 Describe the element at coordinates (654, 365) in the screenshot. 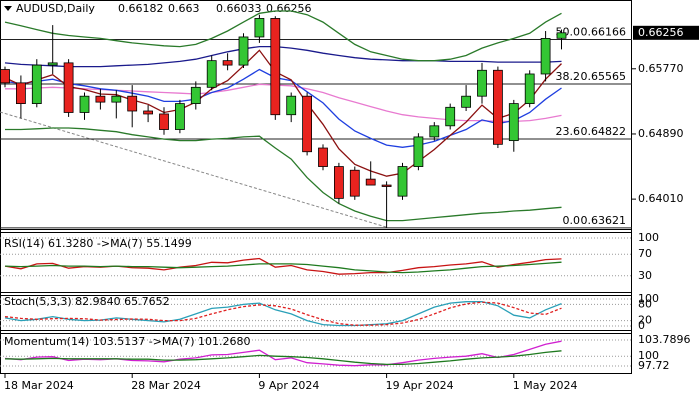

I see `y-tick-label: 97.72` at that location.